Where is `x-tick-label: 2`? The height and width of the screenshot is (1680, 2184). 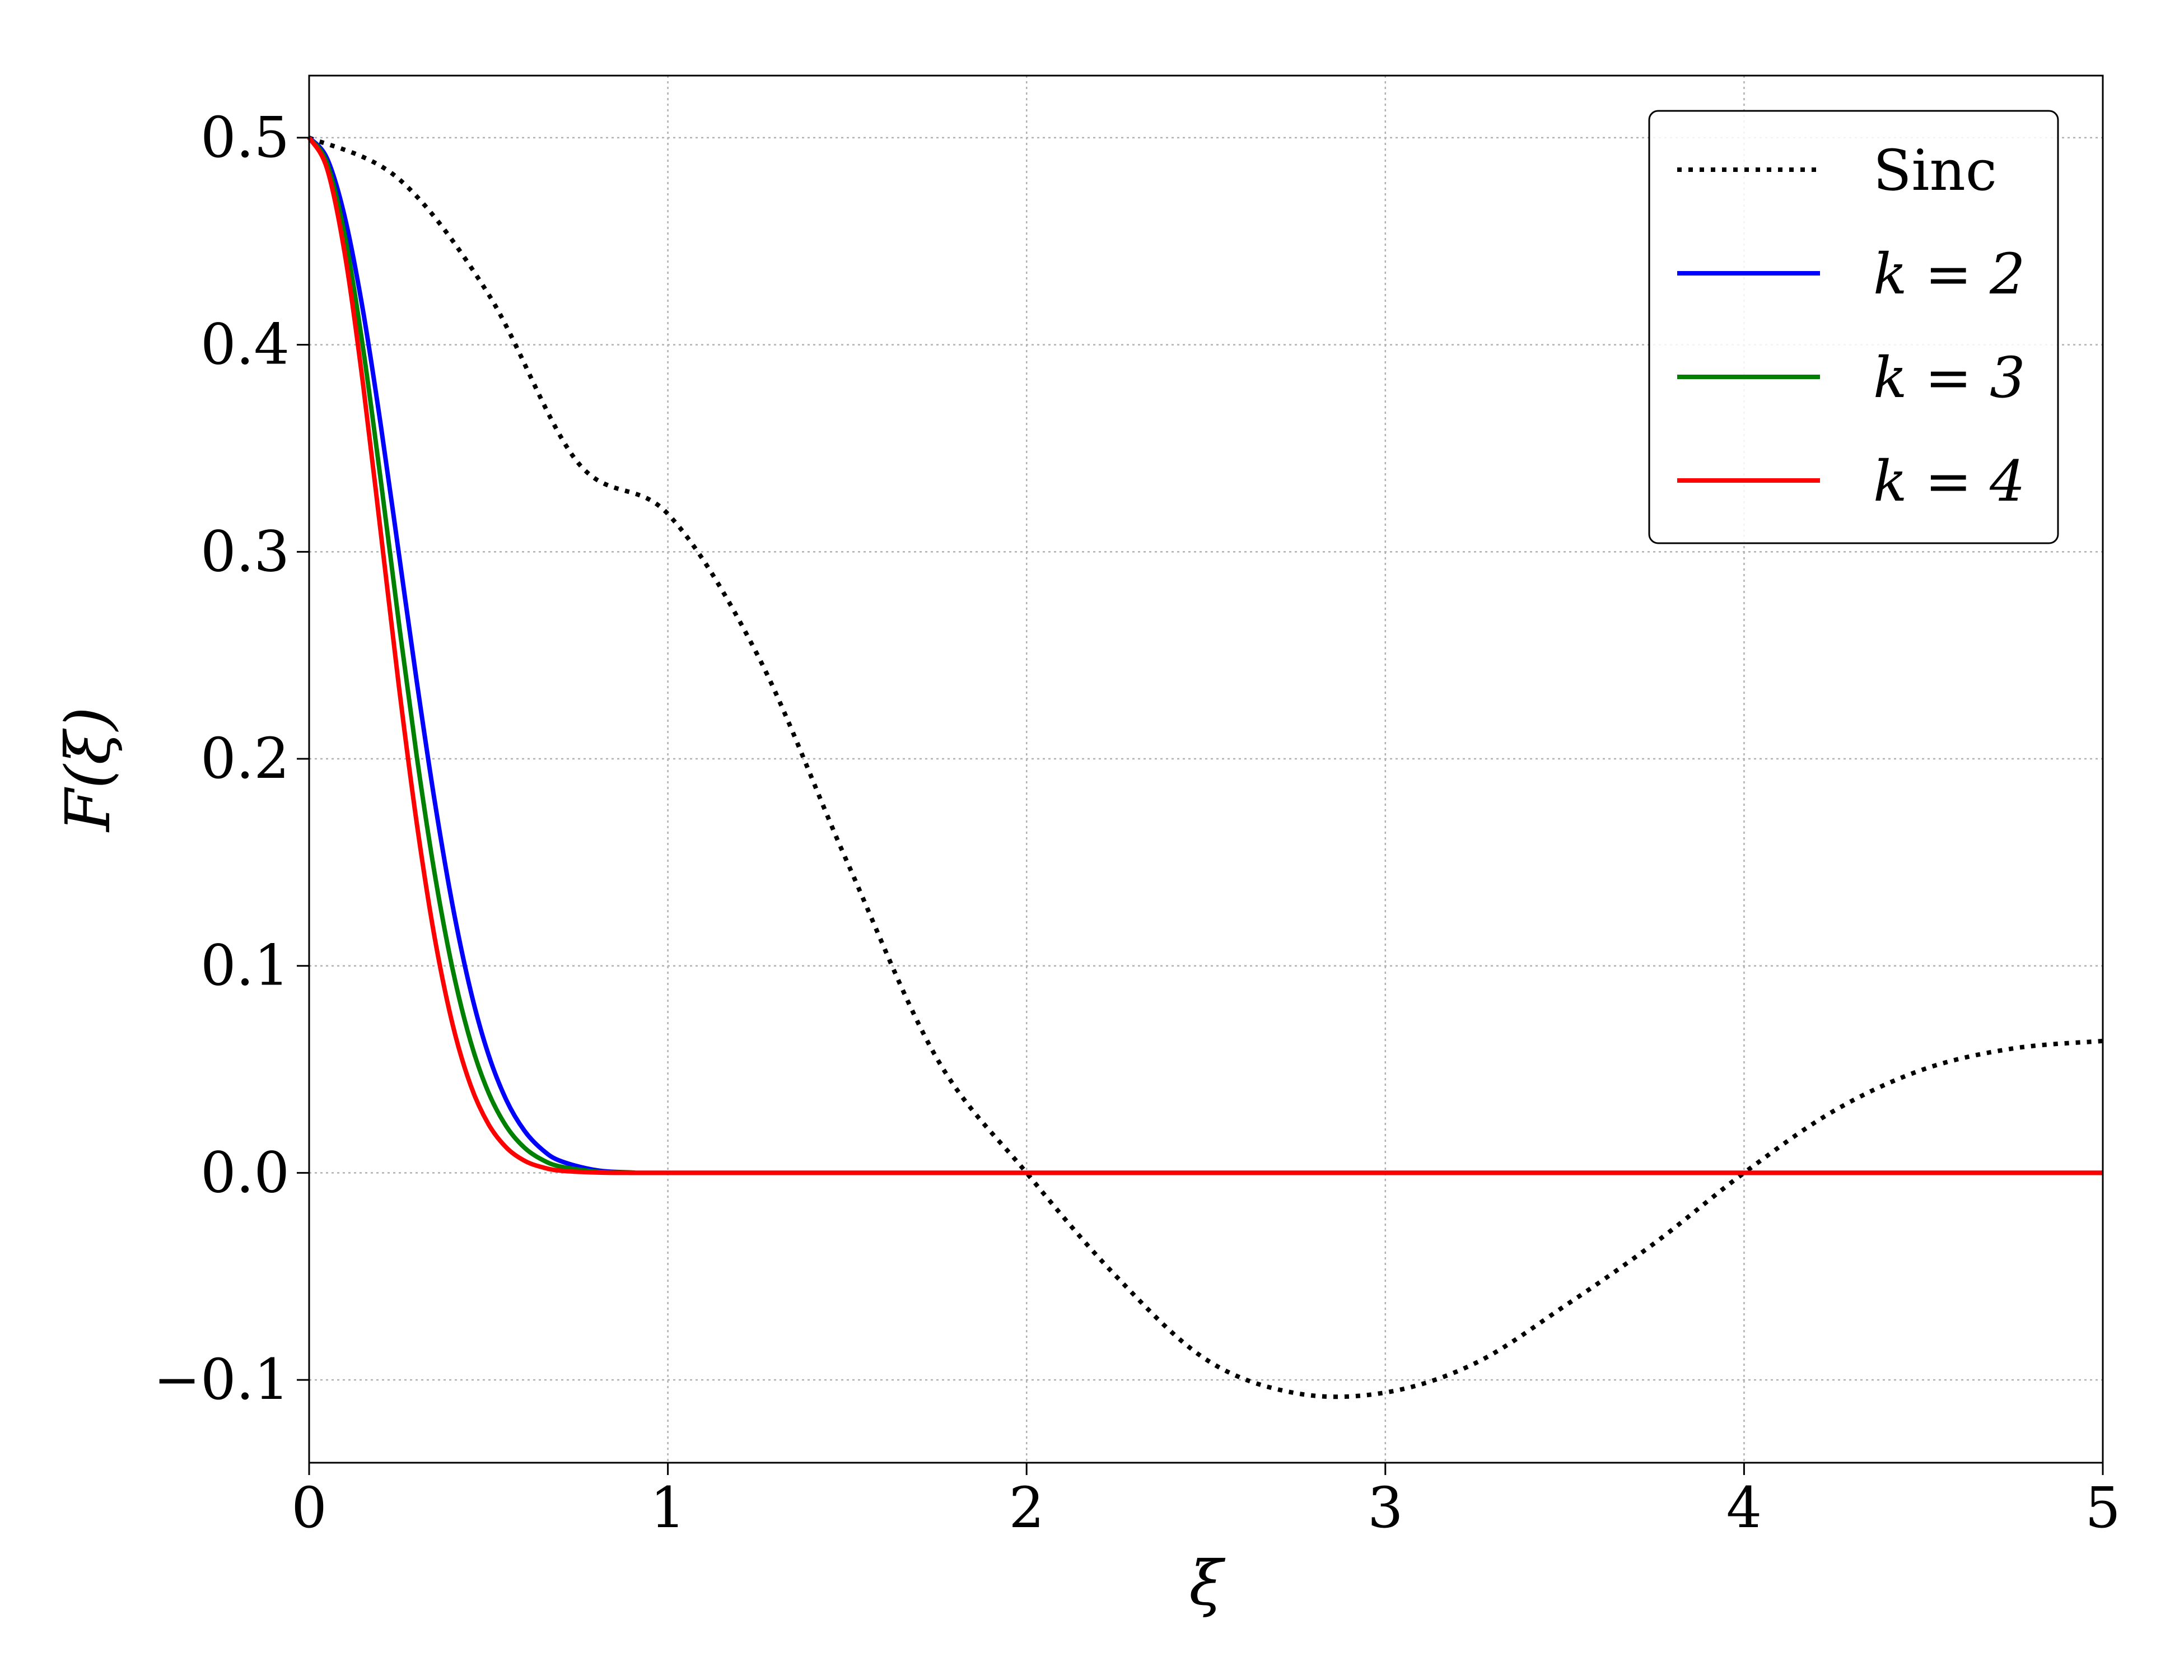 x-tick-label: 2 is located at coordinates (1027, 1508).